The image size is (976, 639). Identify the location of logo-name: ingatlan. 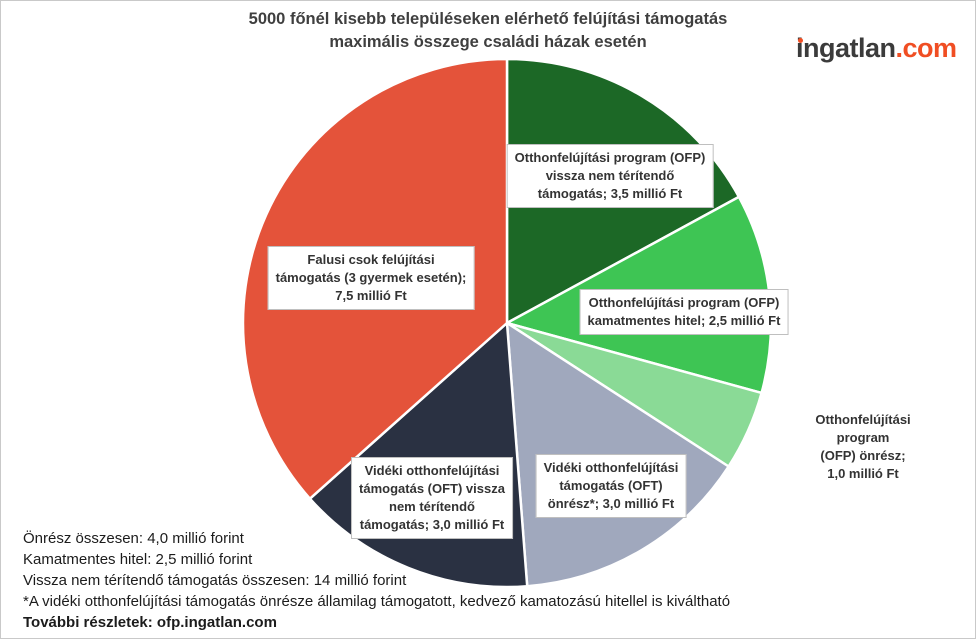
(846, 48).